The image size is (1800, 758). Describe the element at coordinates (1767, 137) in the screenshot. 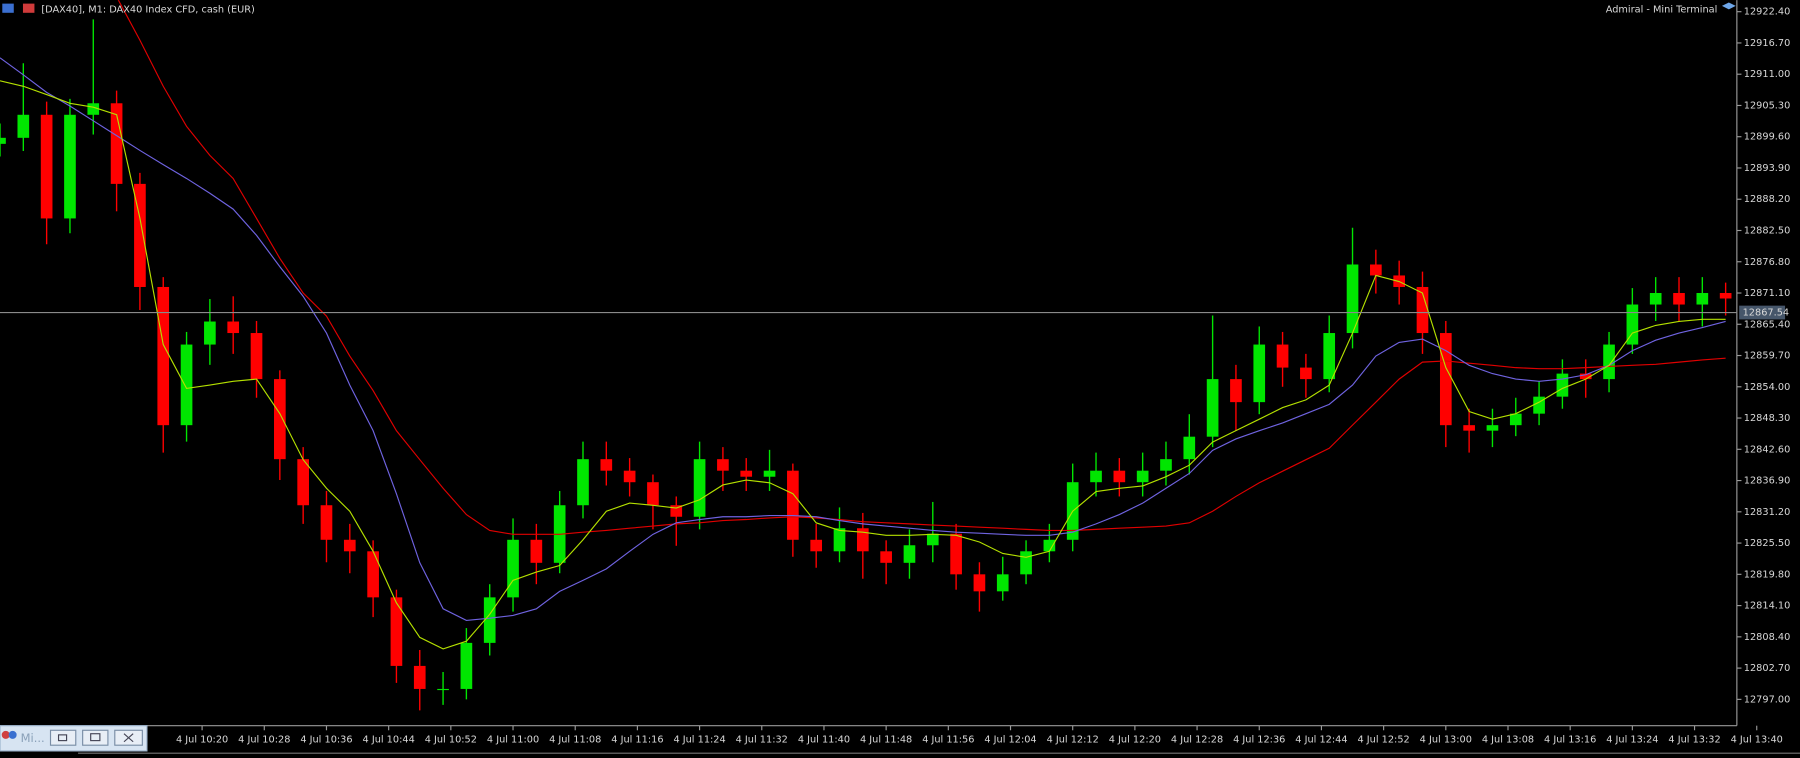

I see `y-tick-label: 12899.60` at that location.